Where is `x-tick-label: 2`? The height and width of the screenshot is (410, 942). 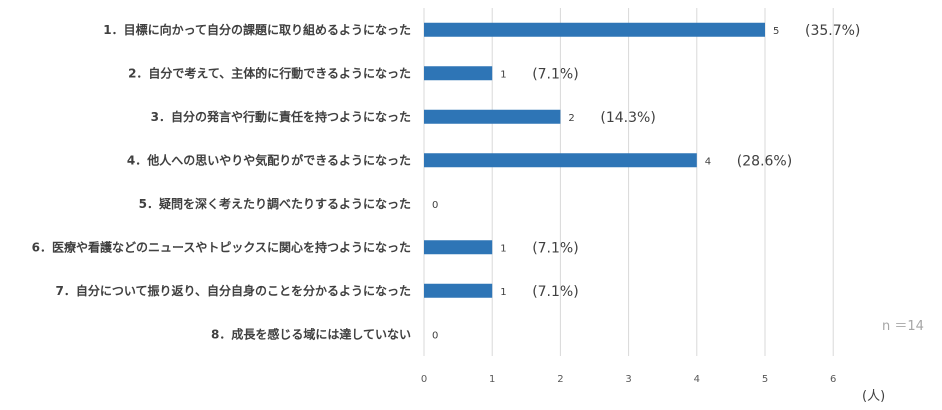
x-tick-label: 2 is located at coordinates (560, 379).